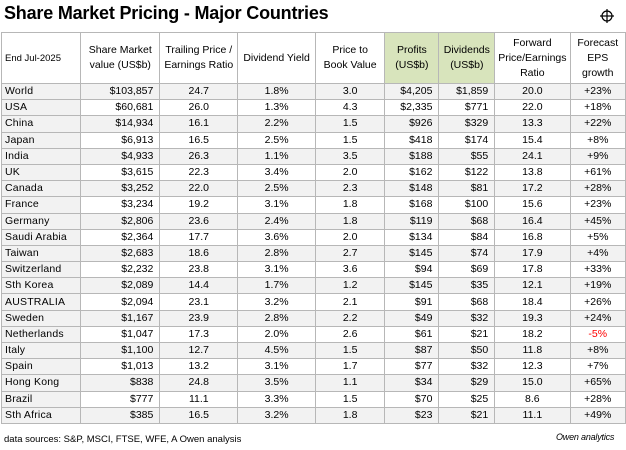 The width and height of the screenshot is (626, 450). I want to click on cell-country: Italy, so click(41, 350).